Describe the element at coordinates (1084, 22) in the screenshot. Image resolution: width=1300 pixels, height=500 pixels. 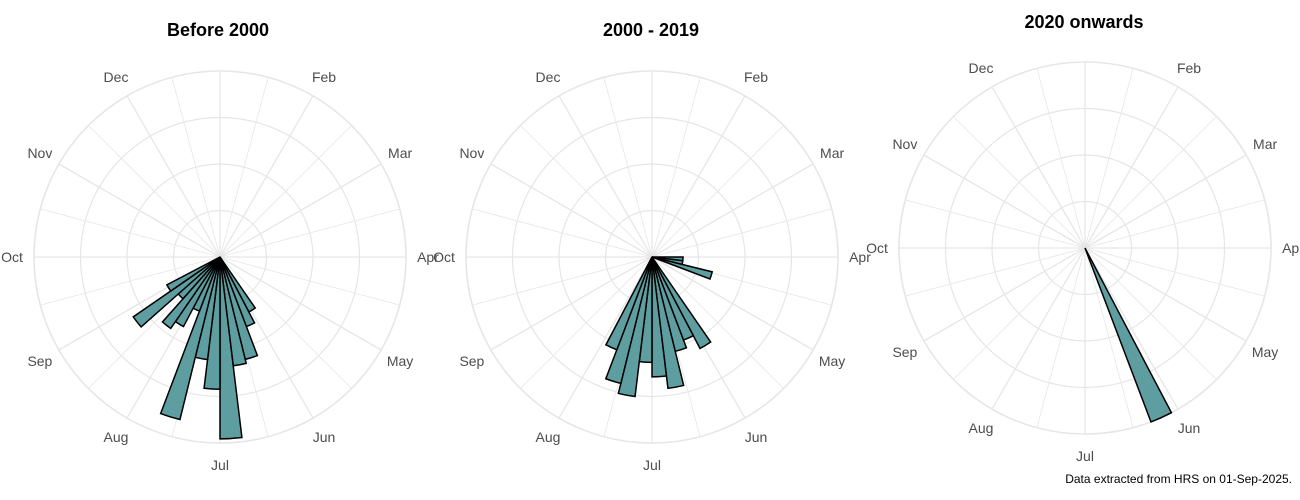
I see `panel-title-2020-onwards: 2020 onwards` at that location.